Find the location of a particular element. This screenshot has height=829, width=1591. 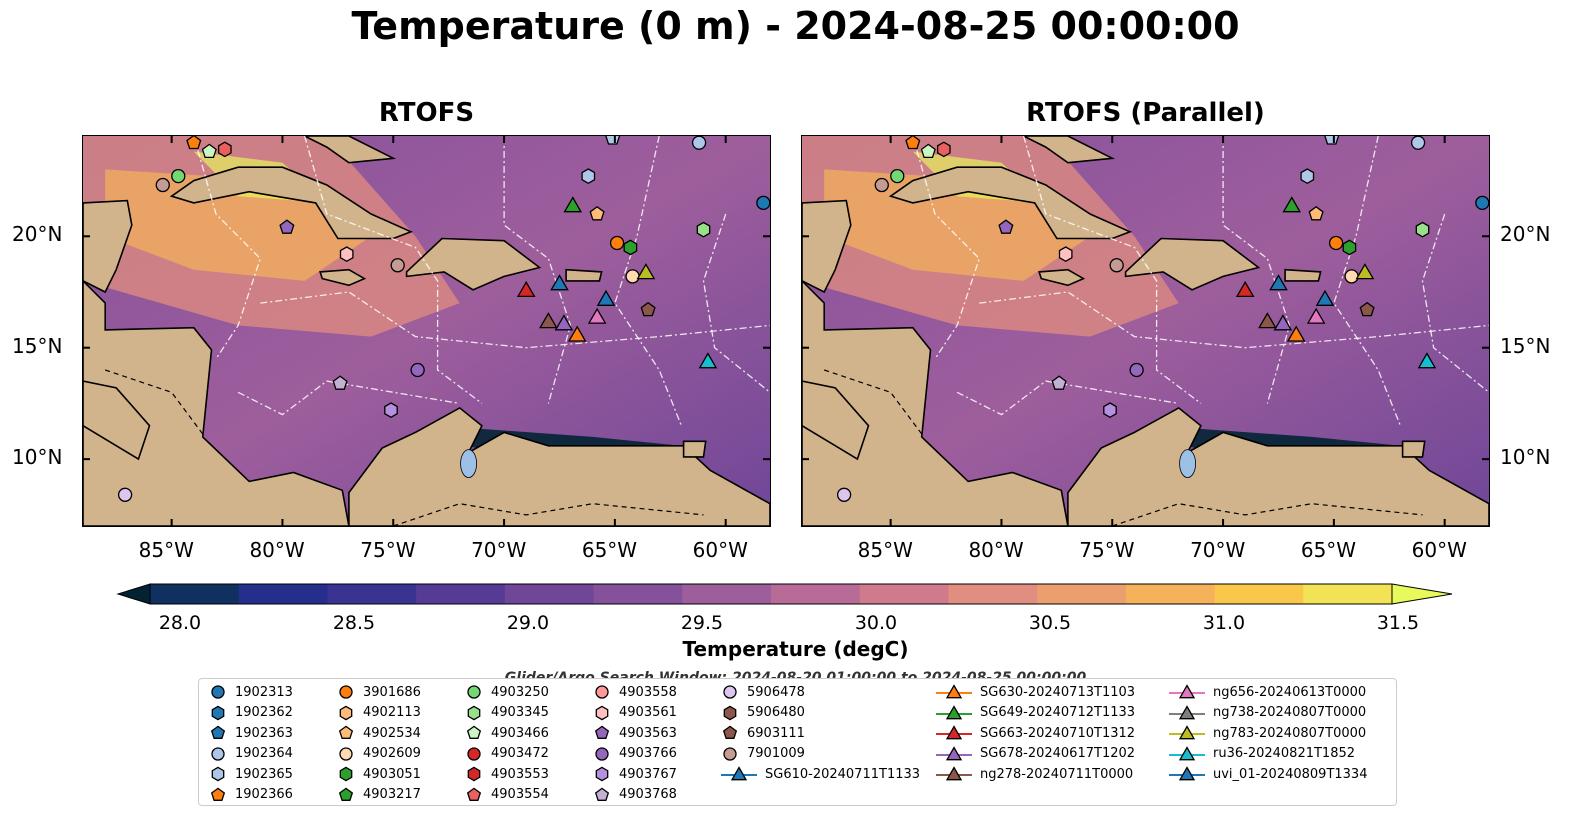

legend-item: 4902534 is located at coordinates (378, 733).